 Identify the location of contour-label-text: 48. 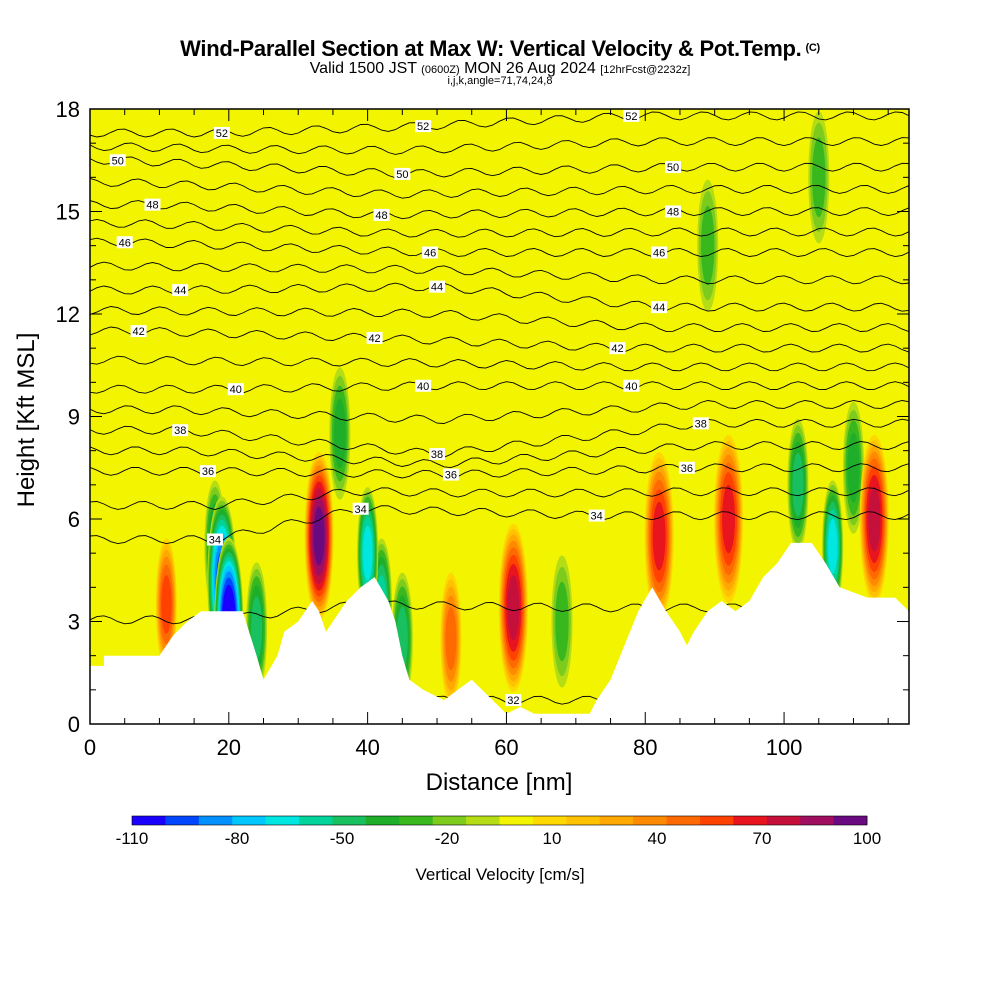
(673, 213).